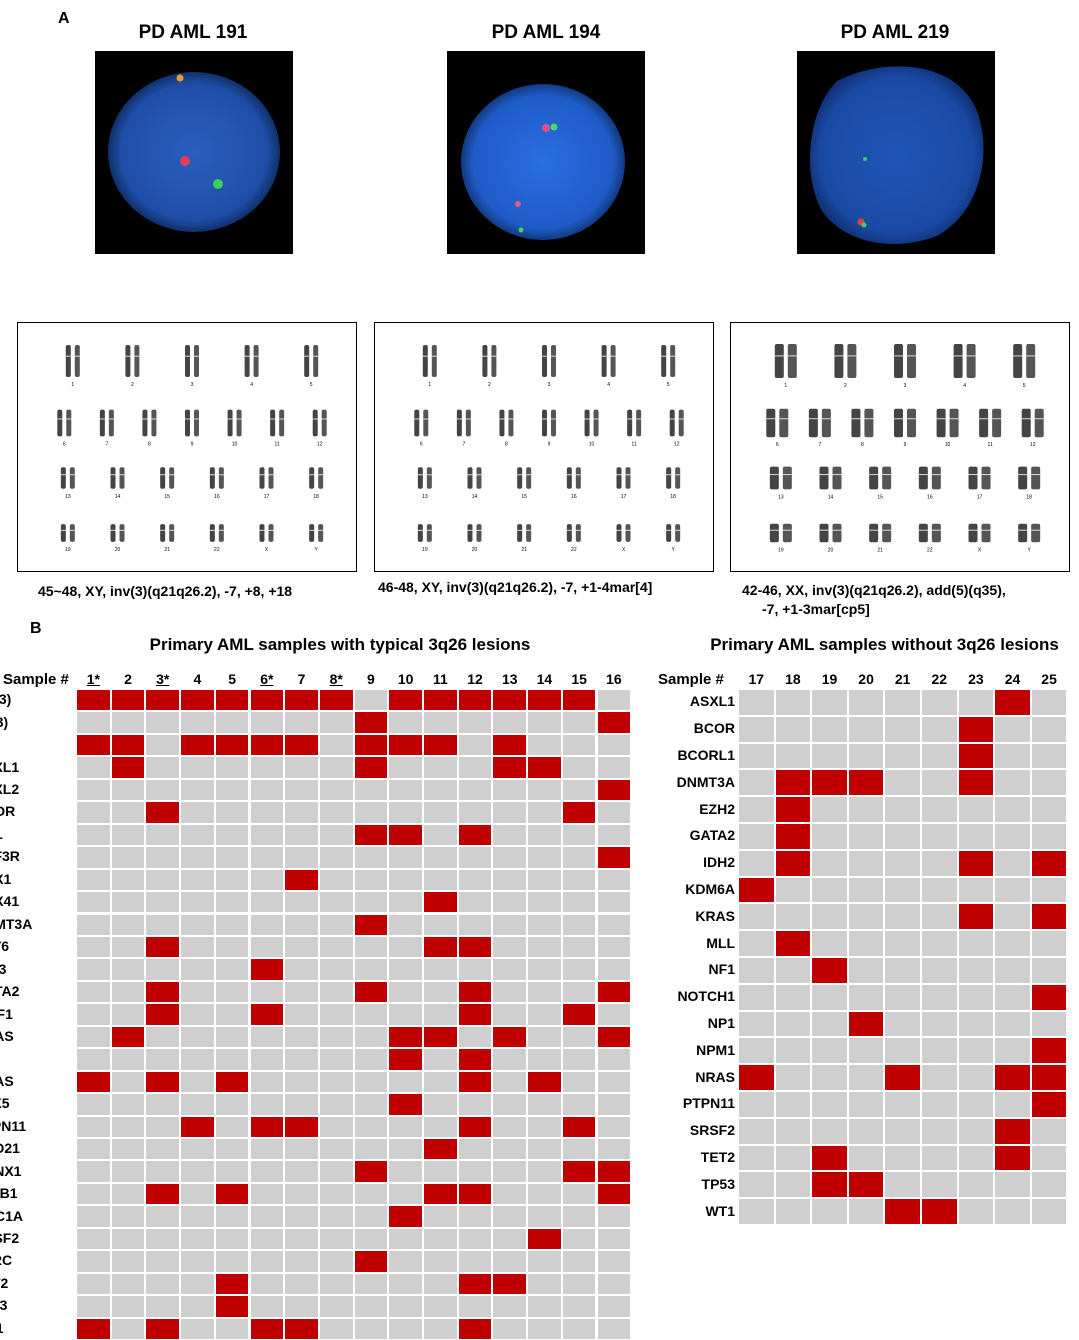 This screenshot has height=1340, width=1079. Describe the element at coordinates (7, 1035) in the screenshot. I see `left-heatmap-gene-label: KRAS` at that location.